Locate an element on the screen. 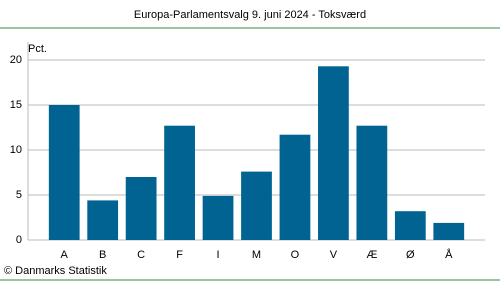 This screenshot has width=500, height=282. x-tick-label: Æ is located at coordinates (371, 255).